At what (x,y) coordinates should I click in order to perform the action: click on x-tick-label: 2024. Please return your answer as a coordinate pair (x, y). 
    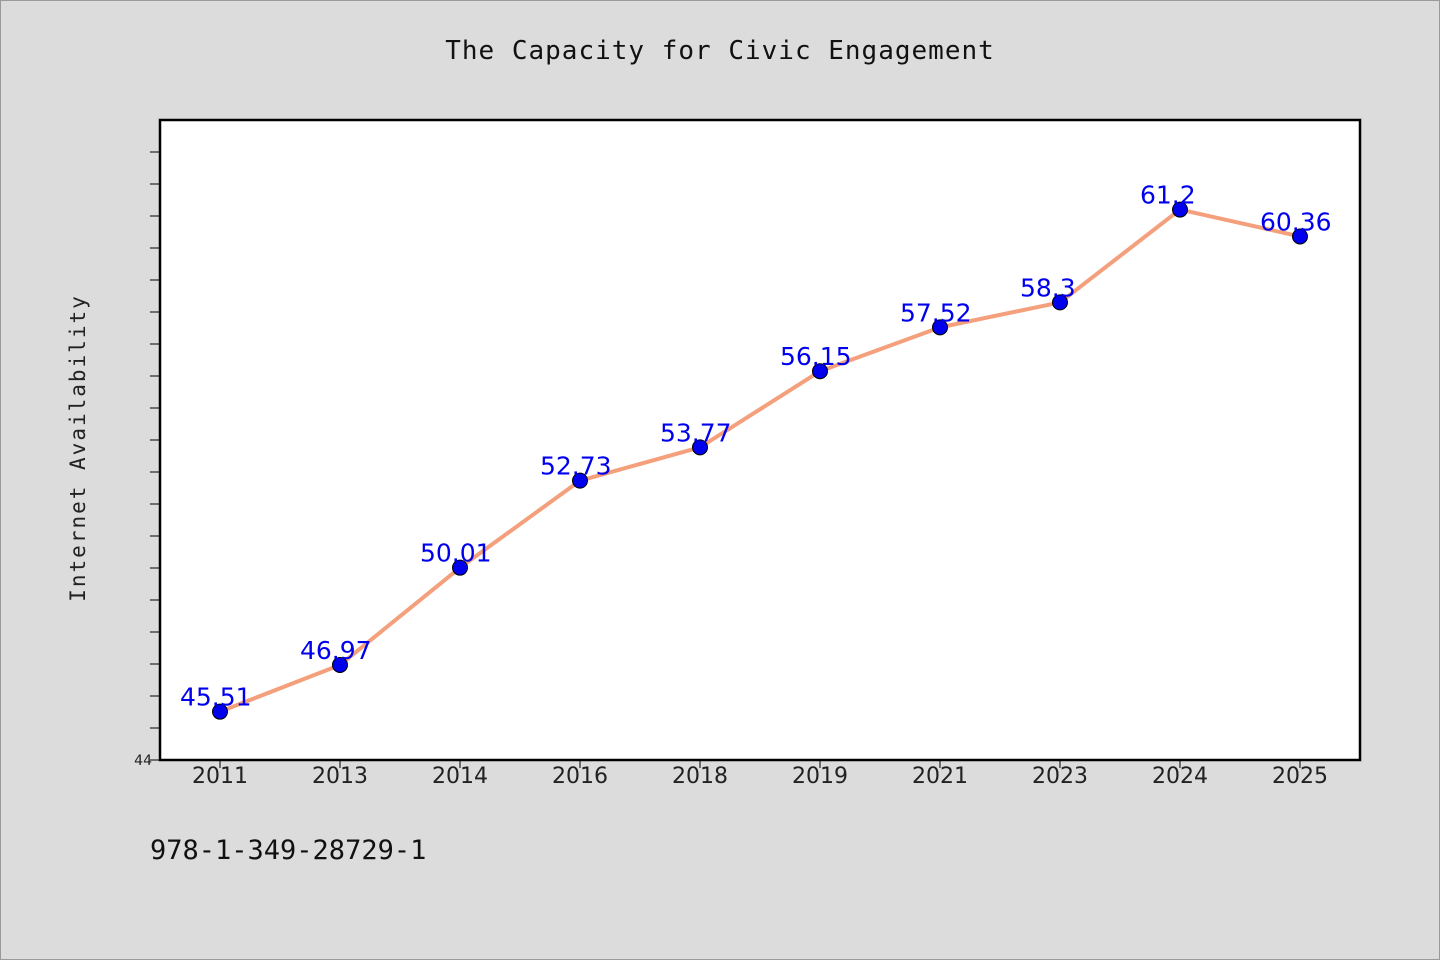
    Looking at the image, I should click on (1180, 776).